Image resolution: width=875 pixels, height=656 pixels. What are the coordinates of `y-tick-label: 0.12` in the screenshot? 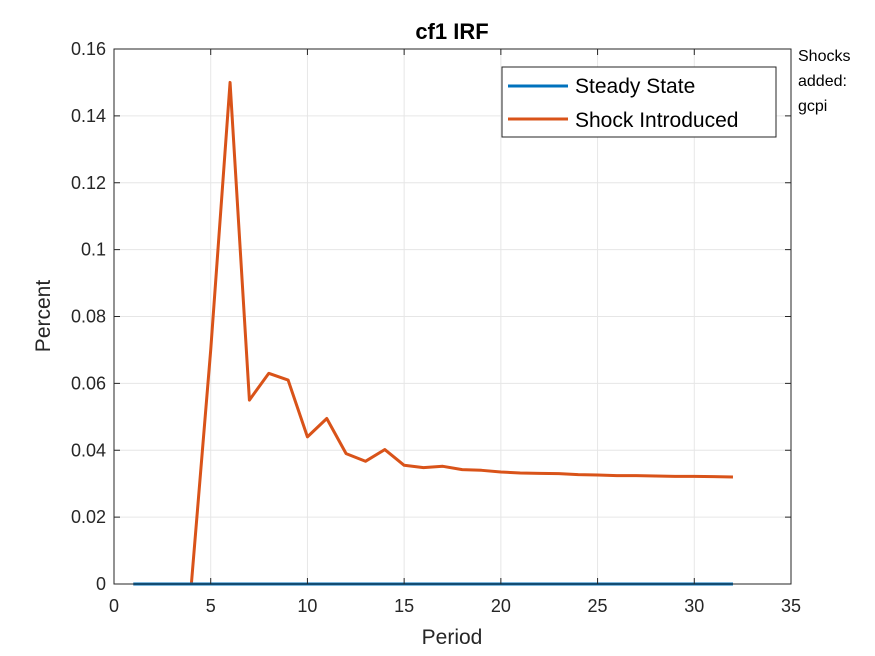 It's located at (88, 183).